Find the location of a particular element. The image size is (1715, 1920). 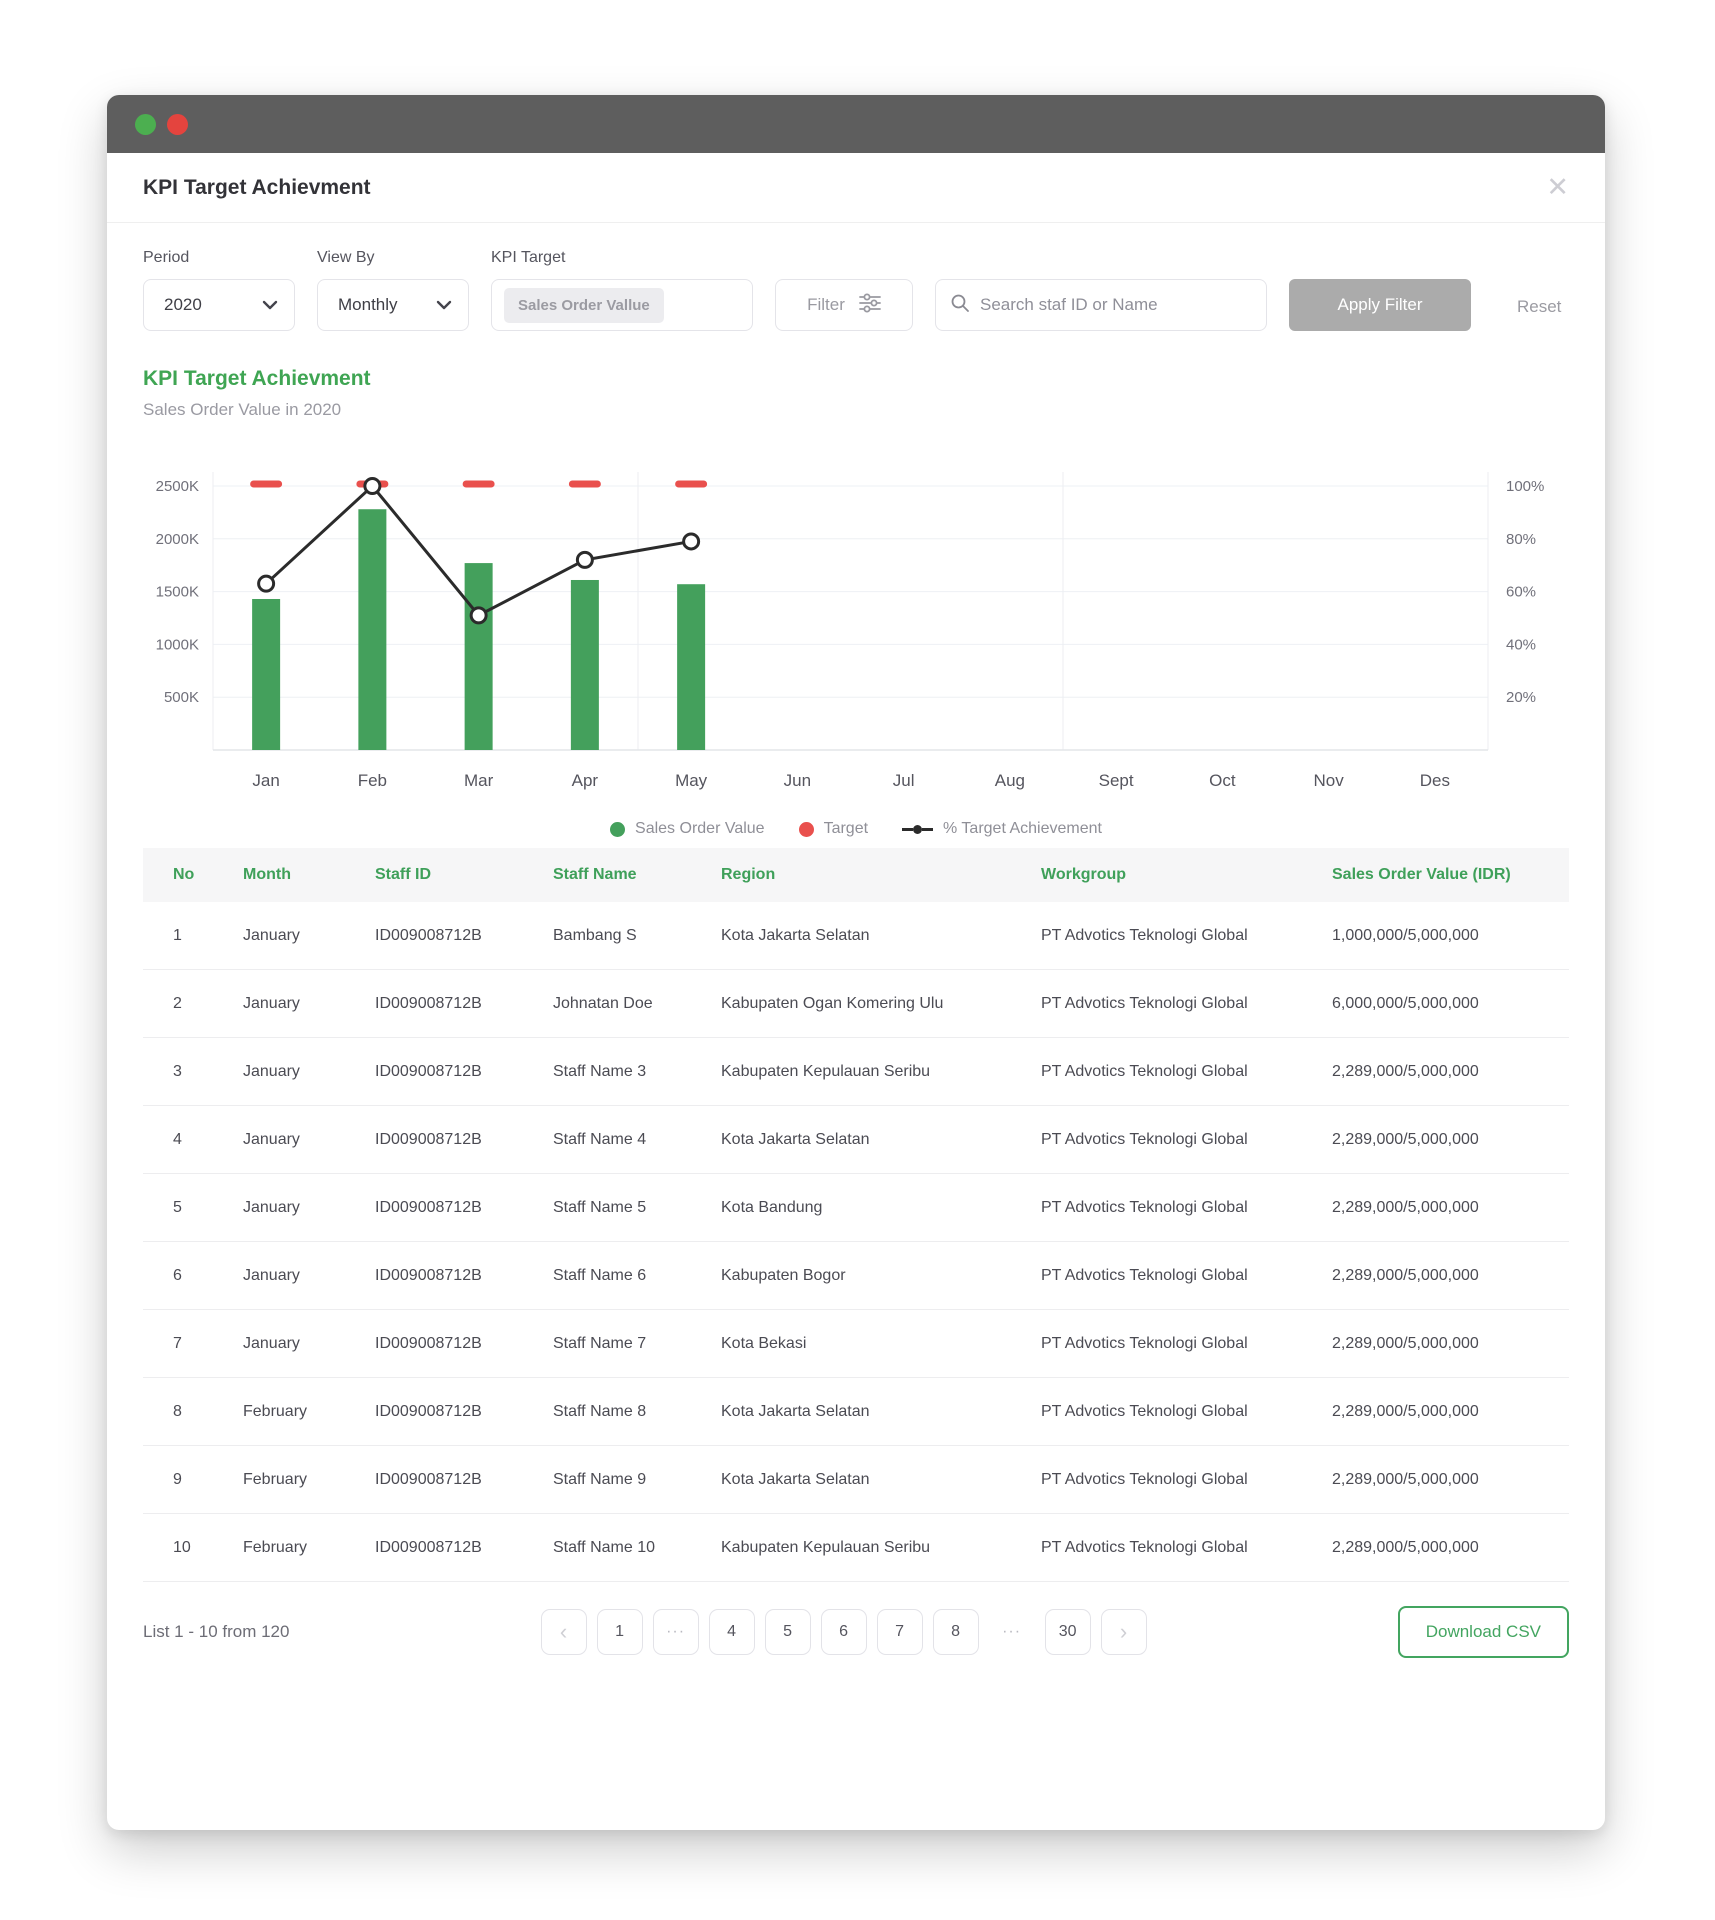

traffic-light-red-icon is located at coordinates (177, 124).